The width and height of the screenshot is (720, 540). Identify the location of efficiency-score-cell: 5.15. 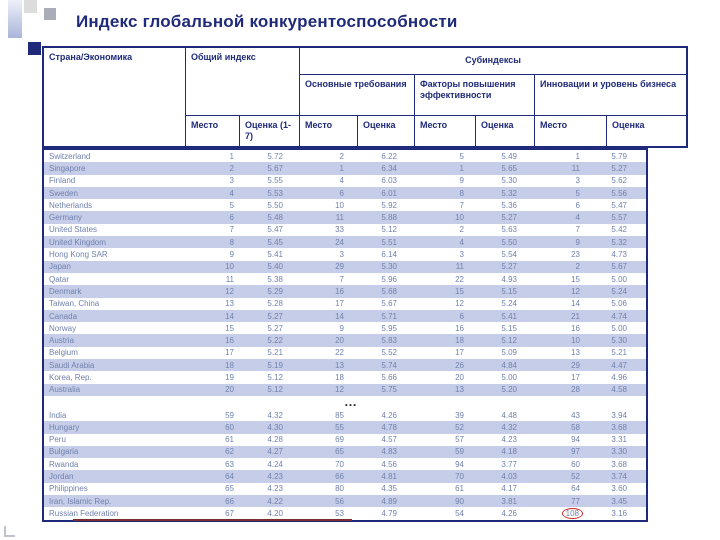
(509, 291).